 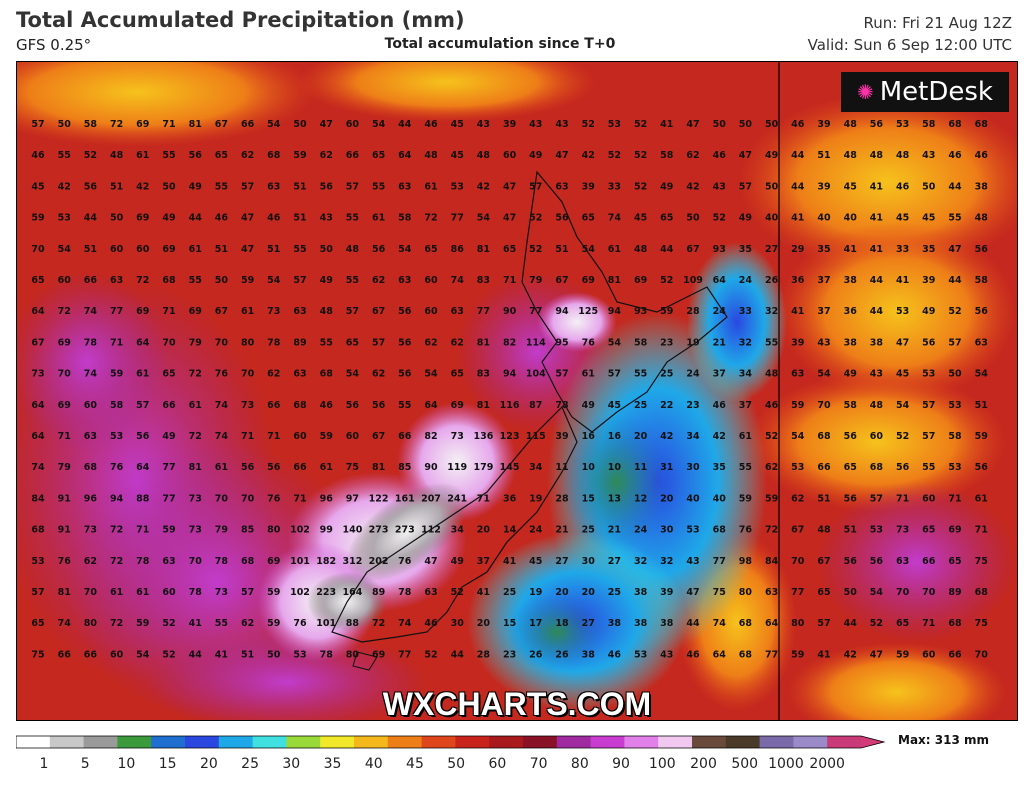 I want to click on color-scale-tick-label: 50, so click(x=456, y=764).